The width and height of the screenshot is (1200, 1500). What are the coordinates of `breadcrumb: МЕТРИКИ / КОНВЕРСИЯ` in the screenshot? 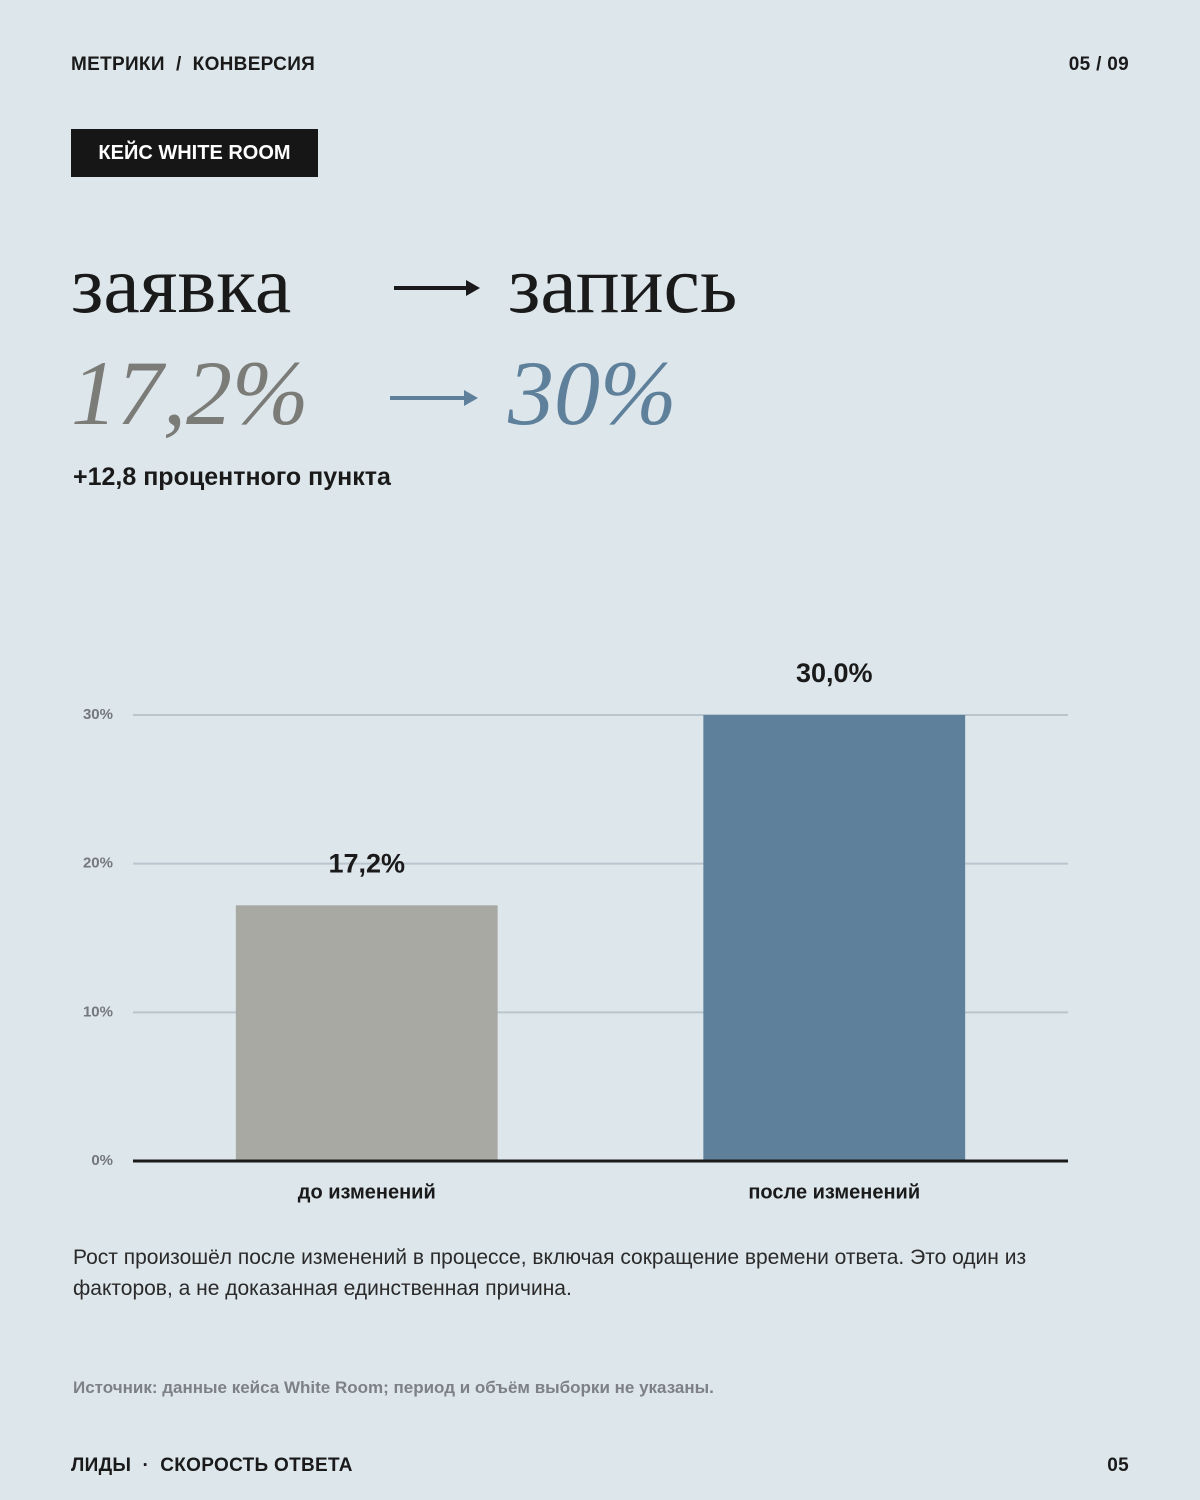 It's located at (193, 64).